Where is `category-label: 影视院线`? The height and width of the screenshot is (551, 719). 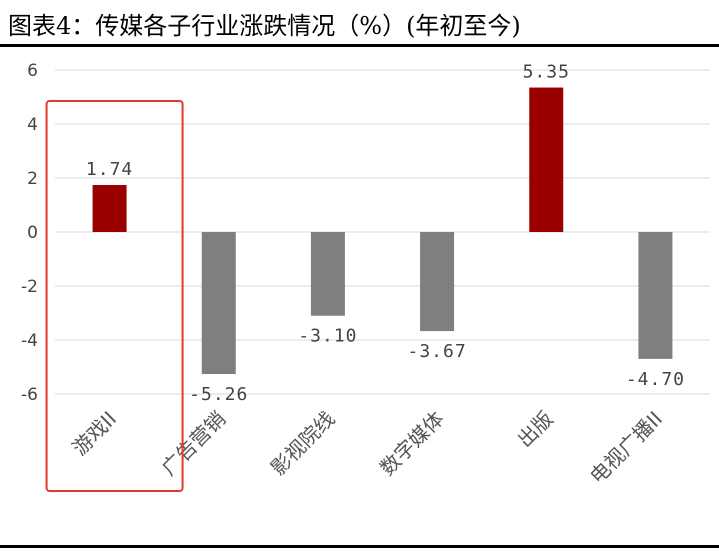 category-label: 影视院线 is located at coordinates (303, 444).